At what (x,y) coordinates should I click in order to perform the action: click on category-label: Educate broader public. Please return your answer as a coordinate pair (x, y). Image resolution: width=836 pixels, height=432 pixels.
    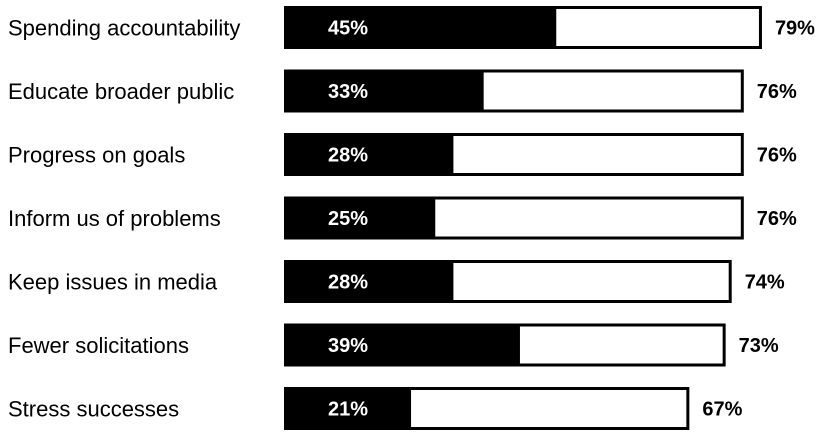
    Looking at the image, I should click on (121, 91).